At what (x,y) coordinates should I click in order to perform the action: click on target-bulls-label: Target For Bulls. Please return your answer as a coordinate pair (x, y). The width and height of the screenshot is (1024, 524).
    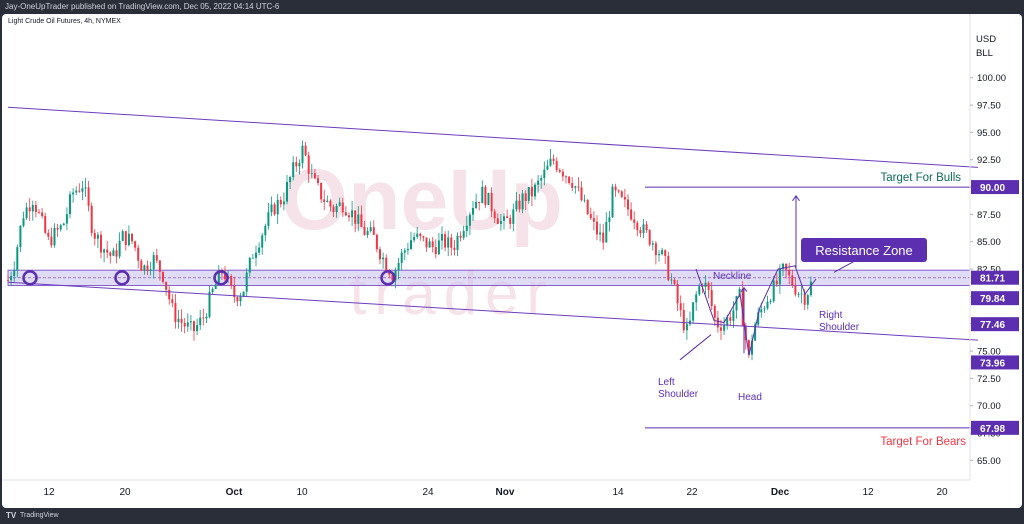
    Looking at the image, I should click on (920, 178).